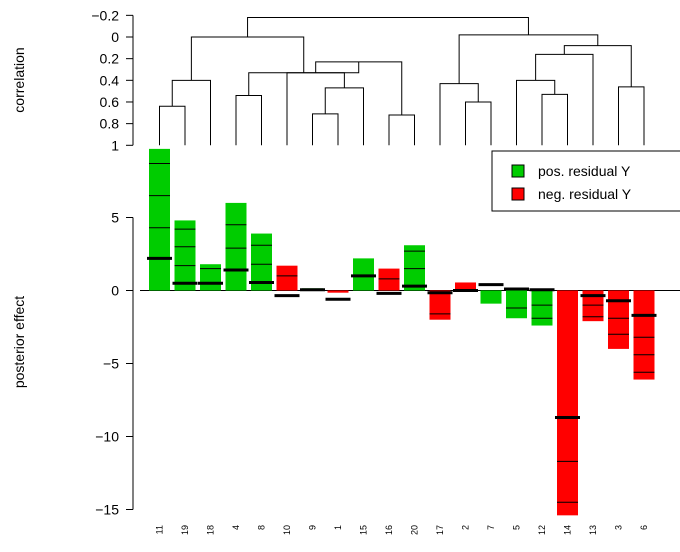 Image resolution: width=680 pixels, height=552 pixels. Describe the element at coordinates (644, 527) in the screenshot. I see `x-tick-label-6: 6` at that location.